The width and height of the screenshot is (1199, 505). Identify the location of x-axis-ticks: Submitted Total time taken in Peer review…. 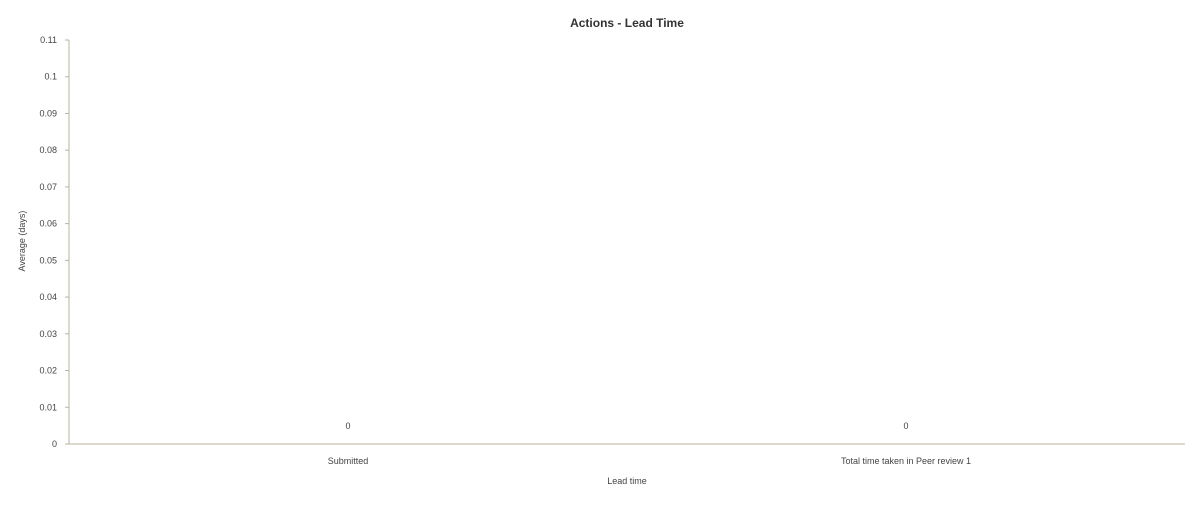
(649, 461).